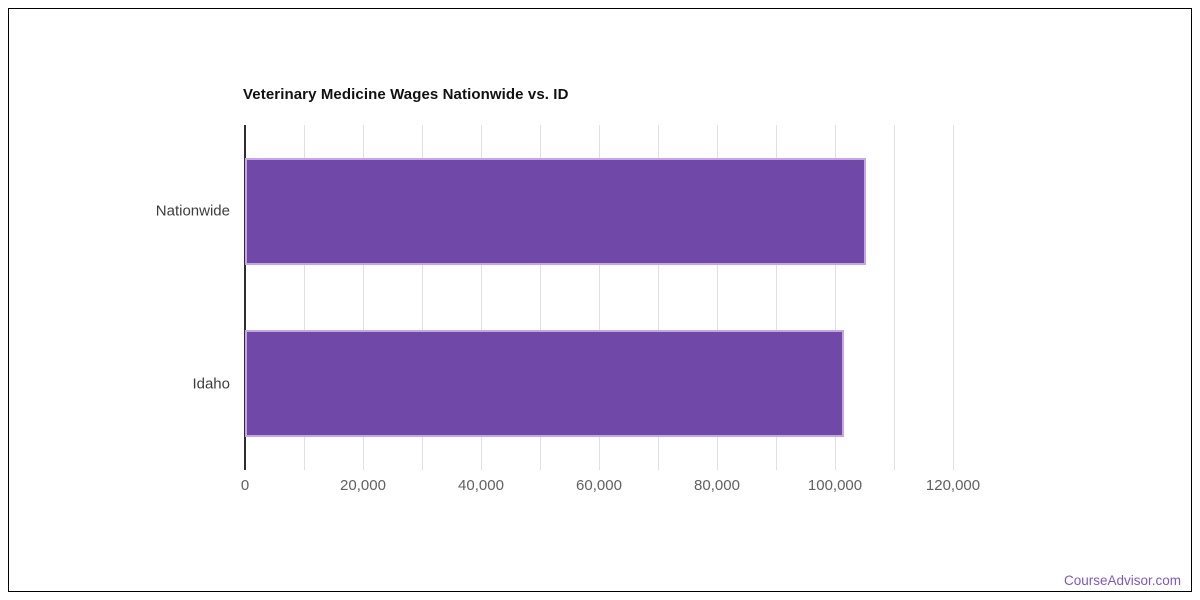  Describe the element at coordinates (717, 485) in the screenshot. I see `x-tick-label-80000: 80,000` at that location.